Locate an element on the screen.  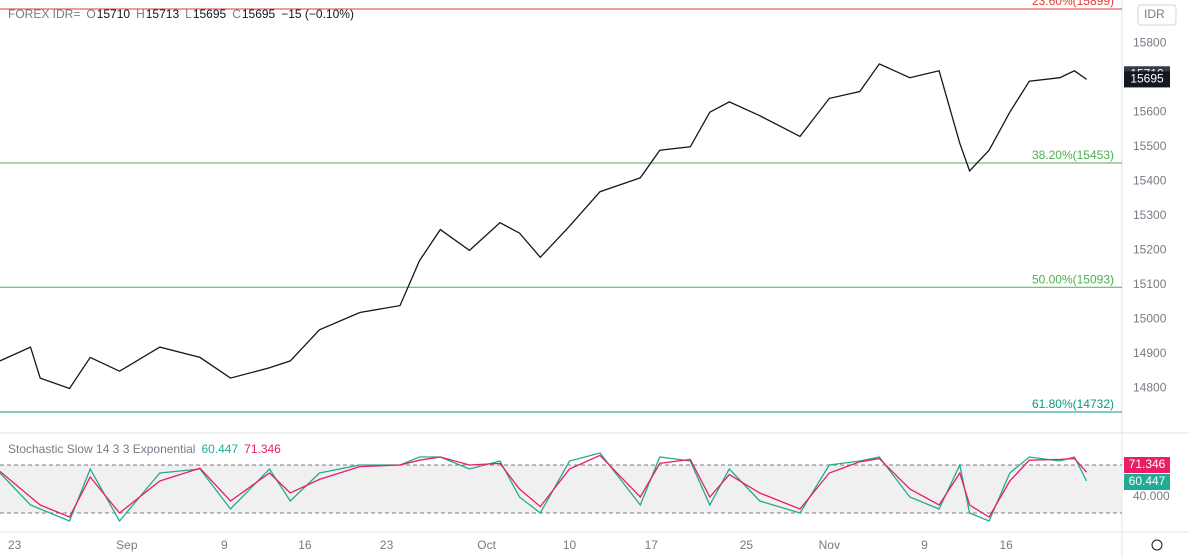
x-tick-label: Sep is located at coordinates (127, 545).